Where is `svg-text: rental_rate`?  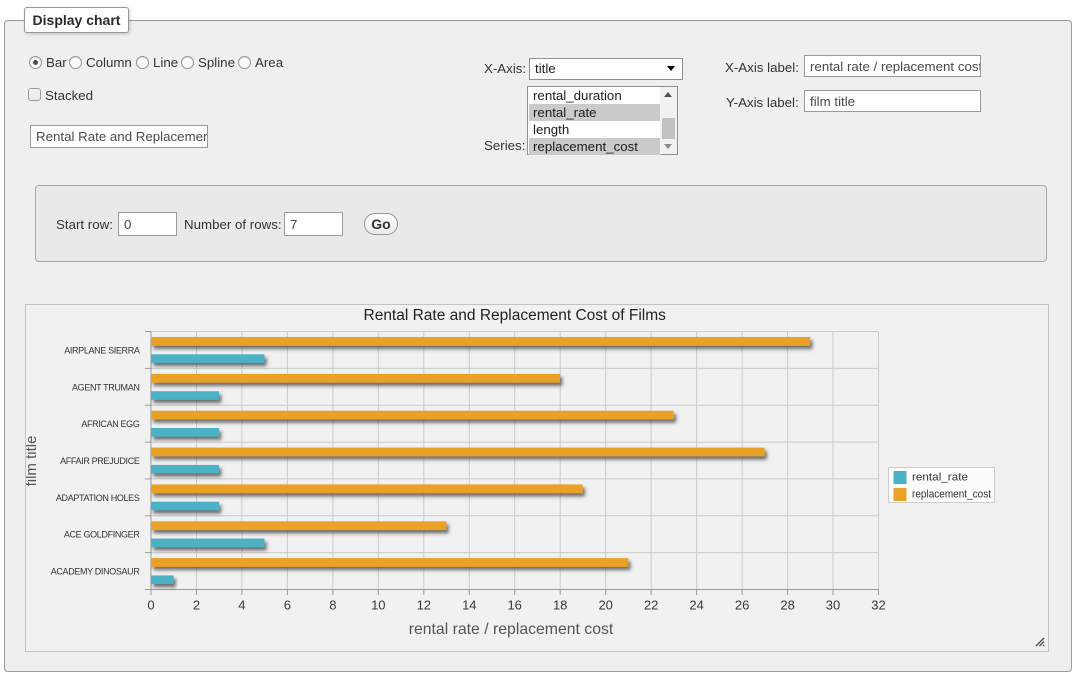 svg-text: rental_rate is located at coordinates (940, 478).